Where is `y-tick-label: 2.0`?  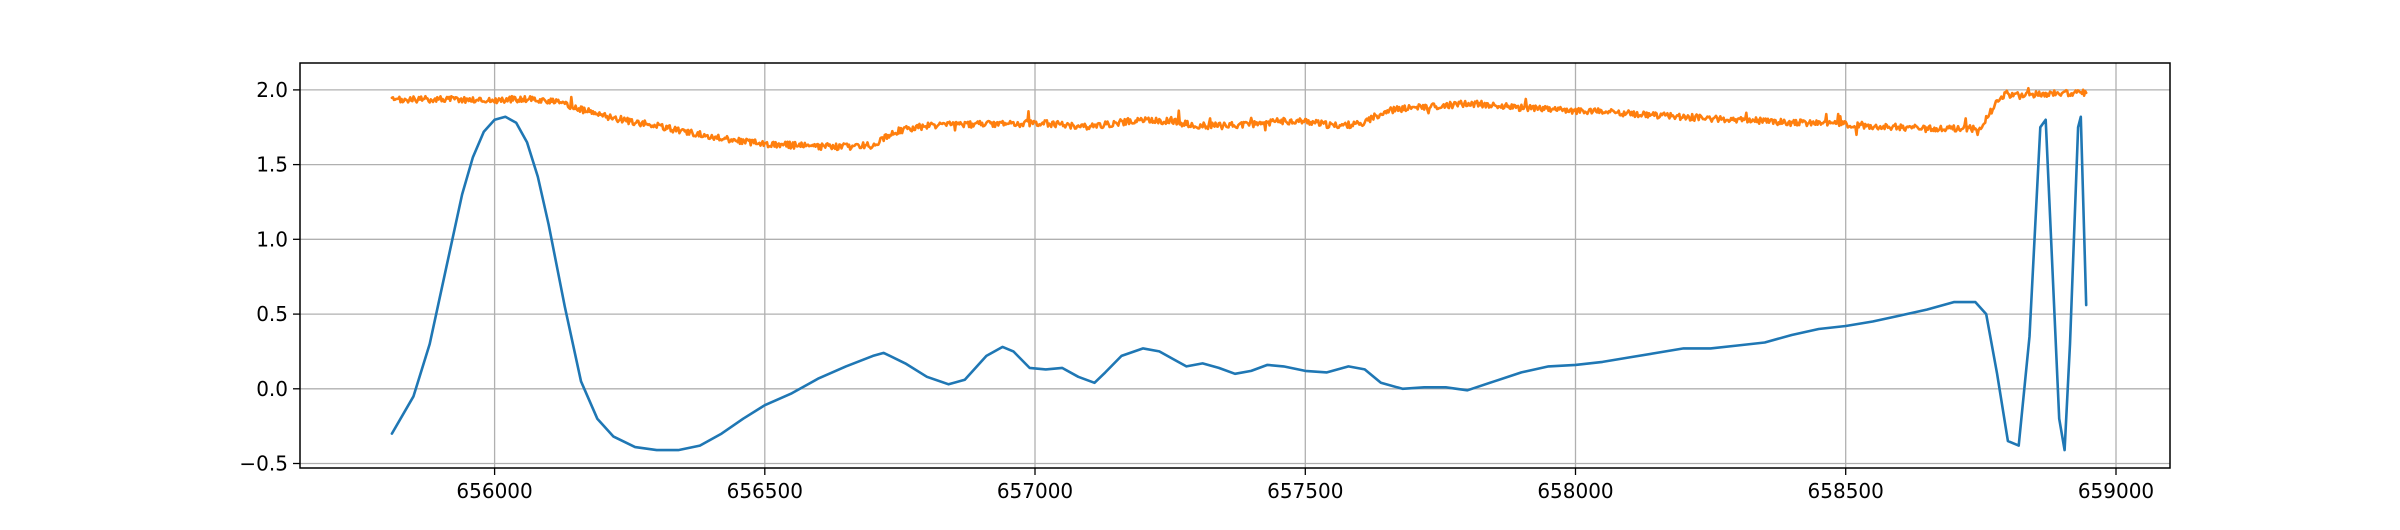 y-tick-label: 2.0 is located at coordinates (272, 90).